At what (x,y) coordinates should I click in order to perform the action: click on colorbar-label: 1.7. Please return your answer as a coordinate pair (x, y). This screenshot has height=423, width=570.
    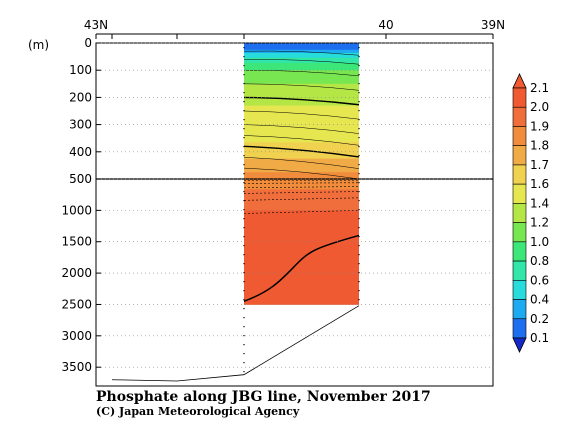
    Looking at the image, I should click on (539, 165).